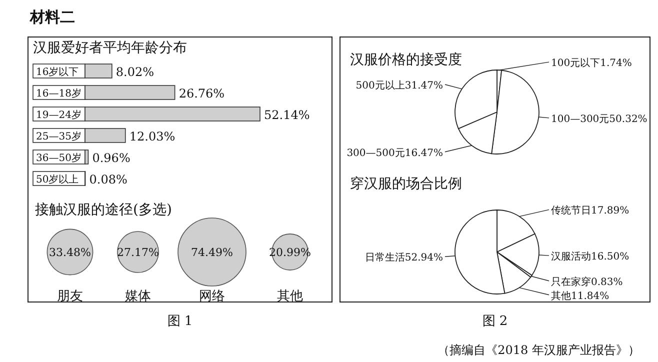 This screenshot has width=658, height=362. What do you see at coordinates (591, 63) in the screenshot?
I see `slice-label: 100元以下1.74%` at bounding box center [591, 63].